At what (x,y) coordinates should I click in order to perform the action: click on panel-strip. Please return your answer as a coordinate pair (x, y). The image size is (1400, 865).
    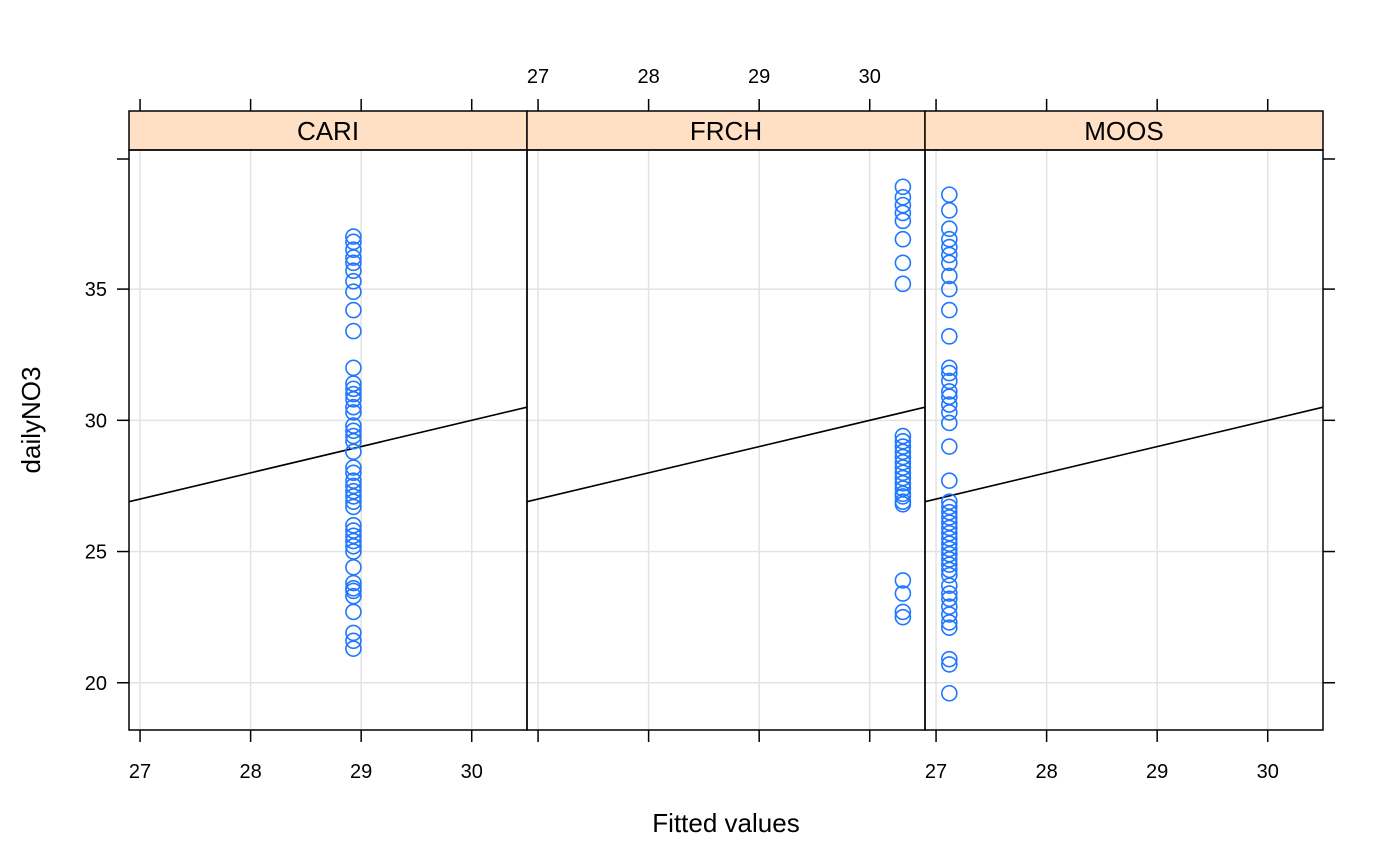
    Looking at the image, I should click on (328, 130).